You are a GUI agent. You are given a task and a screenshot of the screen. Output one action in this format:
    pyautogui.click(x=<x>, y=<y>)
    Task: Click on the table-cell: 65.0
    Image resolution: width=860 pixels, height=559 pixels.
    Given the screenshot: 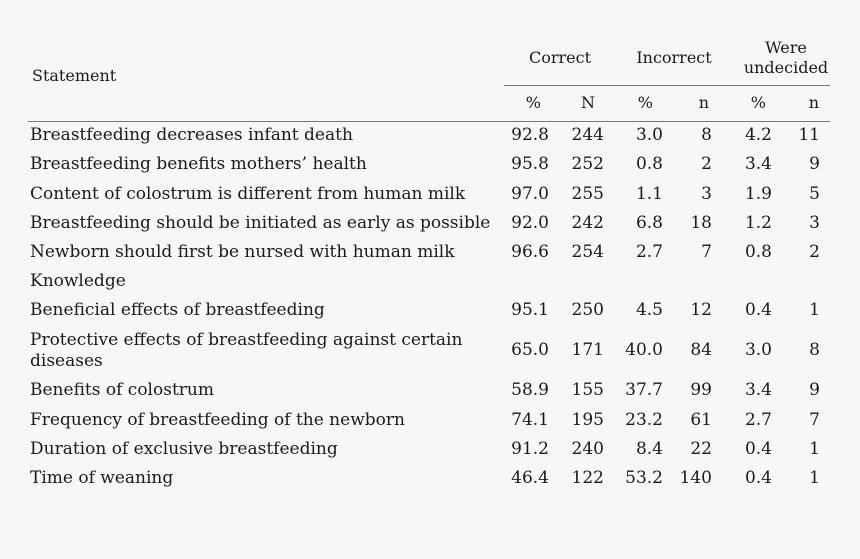 What is the action you would take?
    pyautogui.click(x=530, y=350)
    